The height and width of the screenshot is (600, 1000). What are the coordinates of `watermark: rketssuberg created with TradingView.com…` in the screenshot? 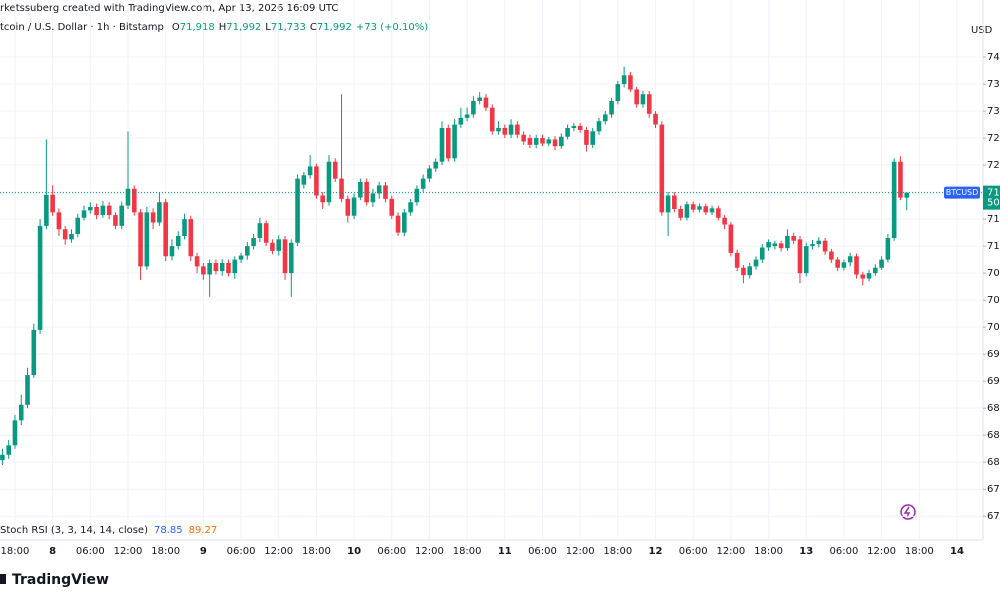 It's located at (169, 8).